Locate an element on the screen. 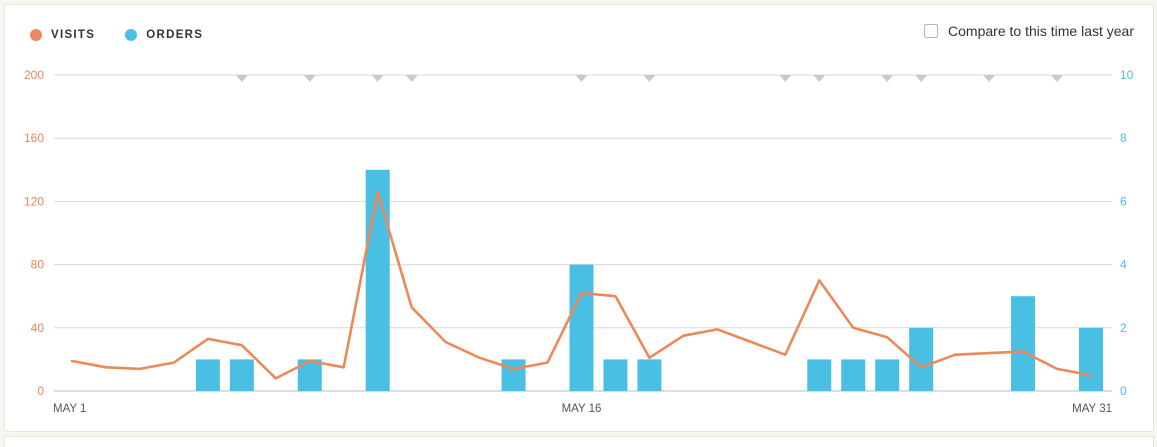  event-markers is located at coordinates (649, 78).